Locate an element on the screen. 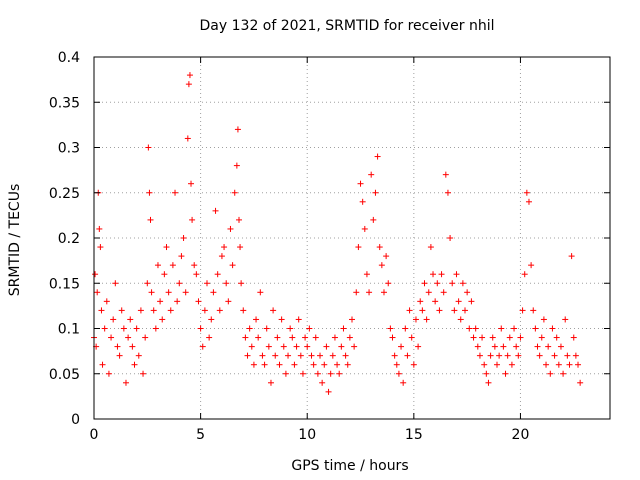 The width and height of the screenshot is (640, 480). y-tick-label: 0 is located at coordinates (75, 420).